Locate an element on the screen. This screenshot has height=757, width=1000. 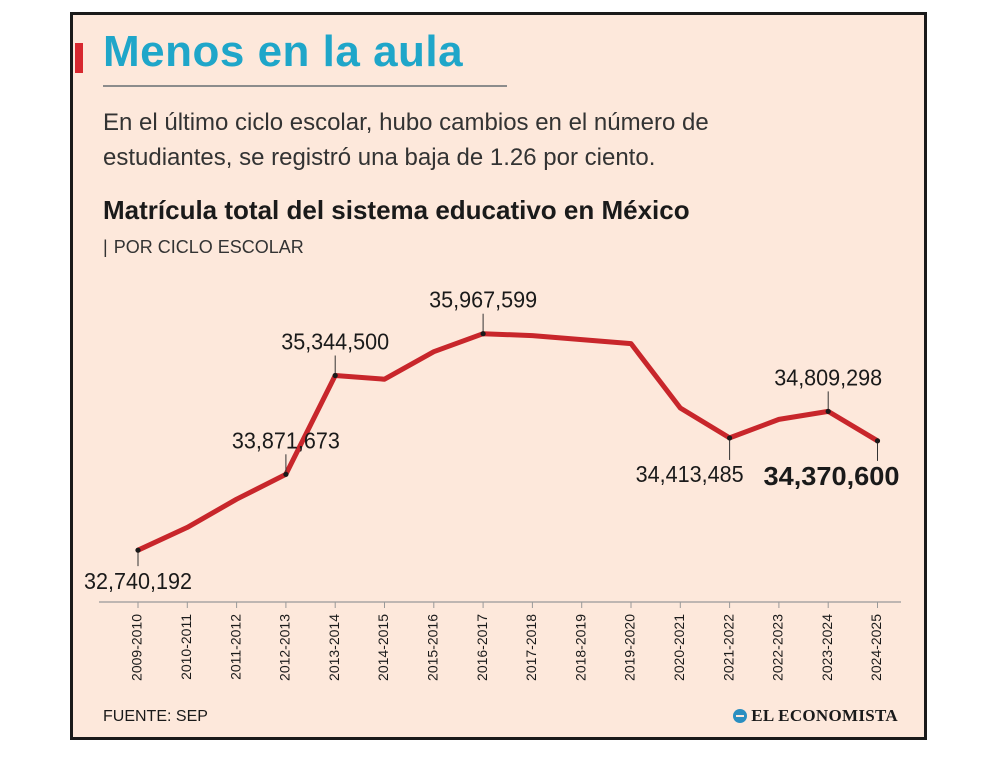
logo-text: EL ECONOMISTA is located at coordinates (824, 715).